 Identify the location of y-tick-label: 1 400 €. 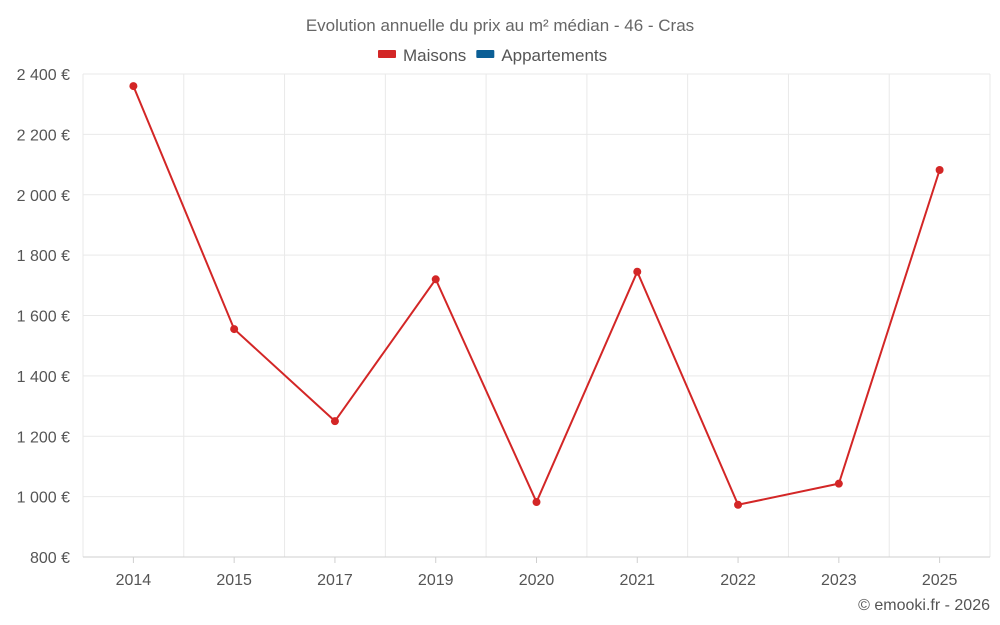
(43, 377).